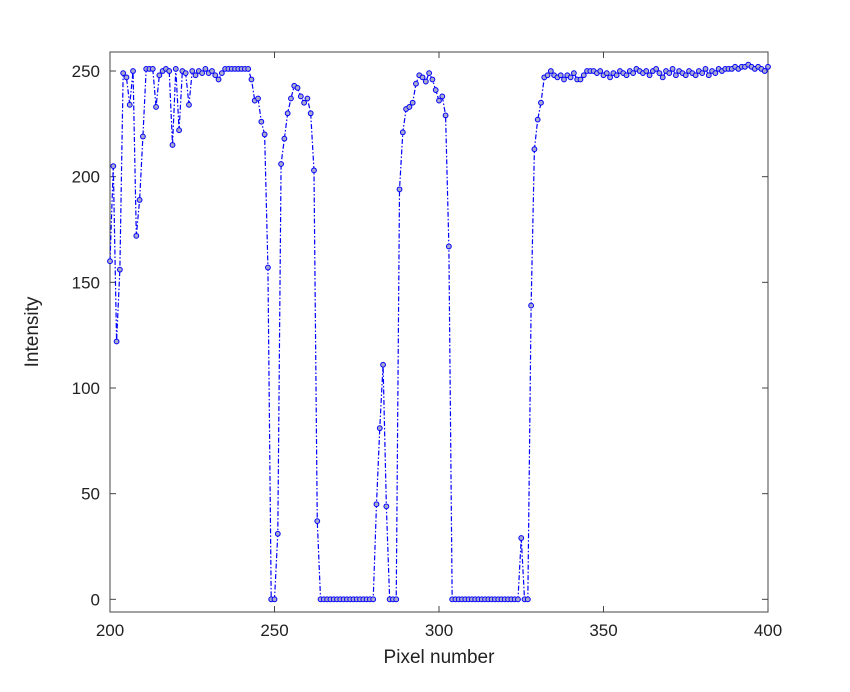  What do you see at coordinates (86, 282) in the screenshot?
I see `y-tick-label: 150` at bounding box center [86, 282].